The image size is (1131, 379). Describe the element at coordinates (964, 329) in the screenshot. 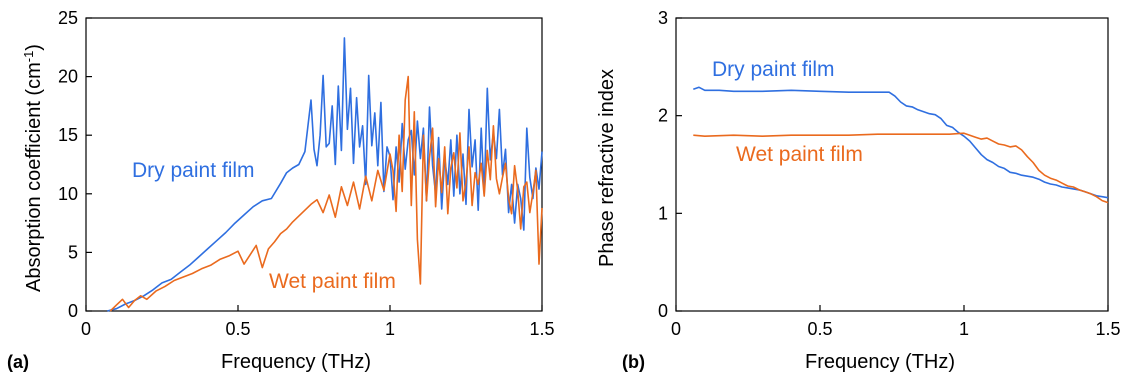

I see `panel-b-x-tick-label: 1` at that location.